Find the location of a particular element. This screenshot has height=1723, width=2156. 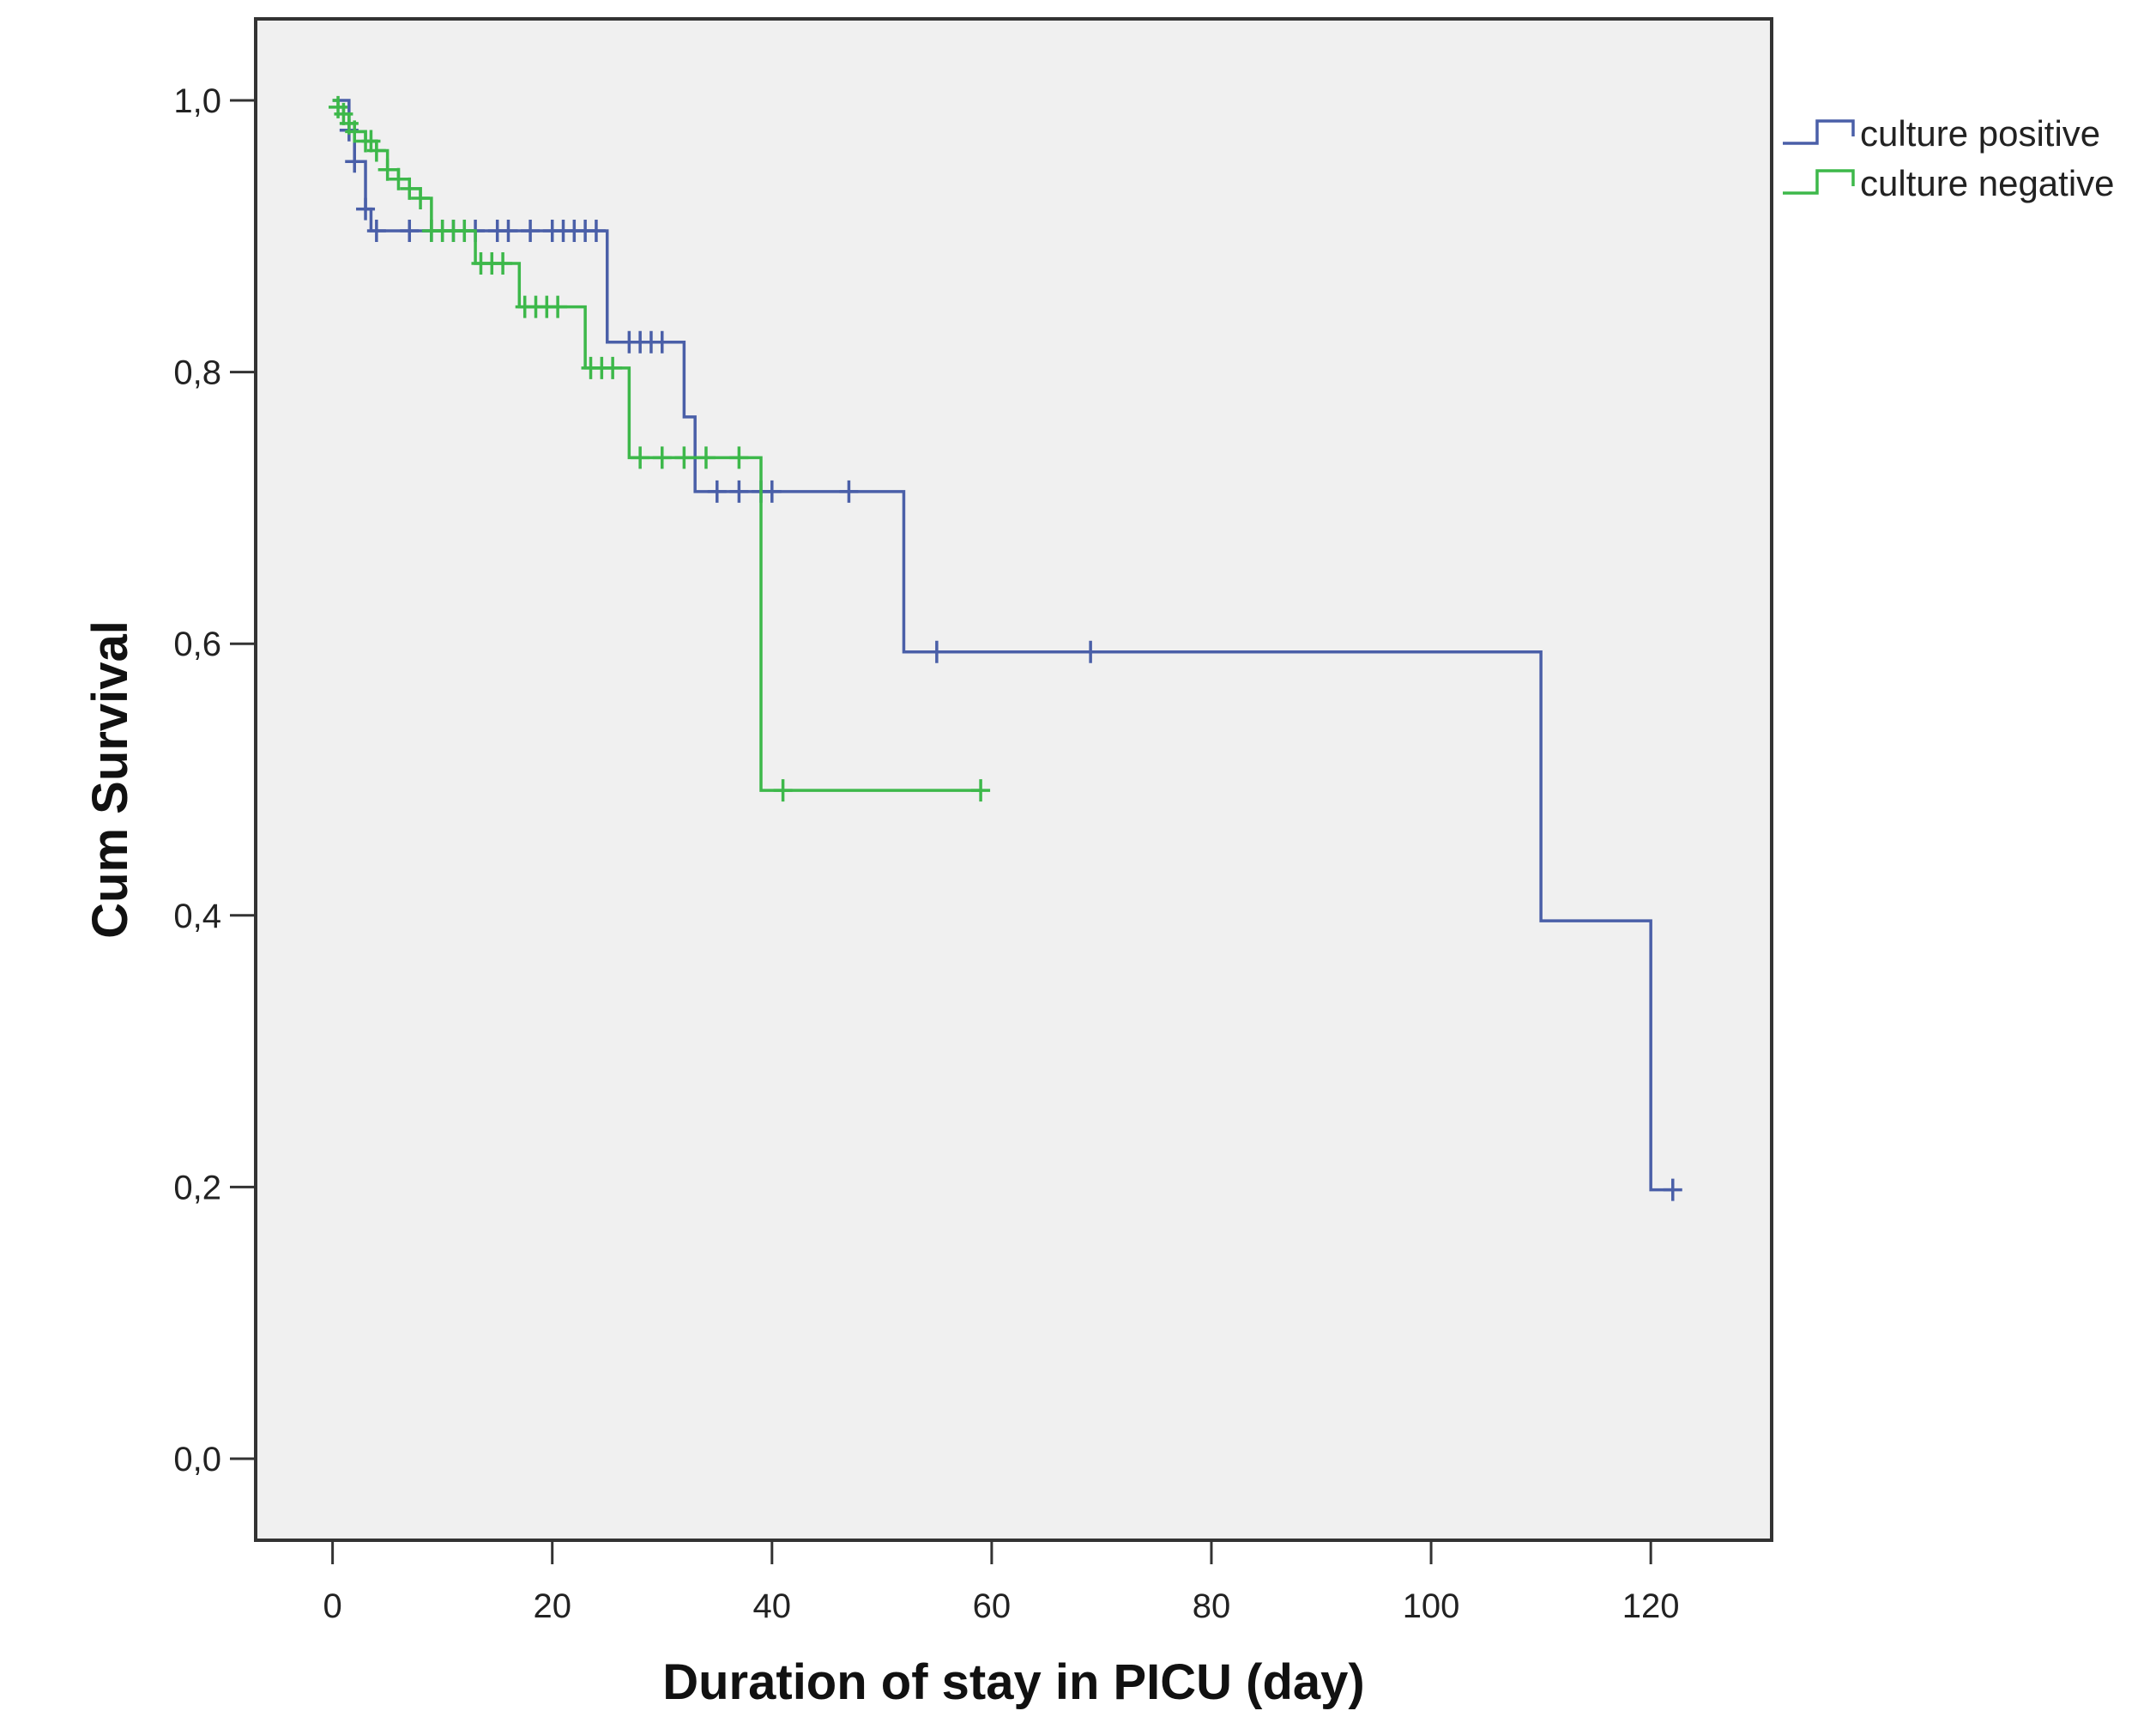

legend: culture positive culture negative is located at coordinates (1949, 158).